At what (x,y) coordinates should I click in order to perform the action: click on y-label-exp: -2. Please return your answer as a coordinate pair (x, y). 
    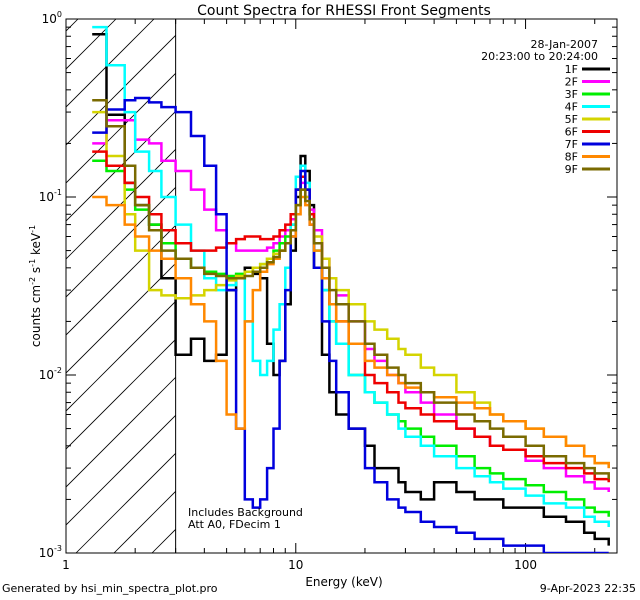
    Looking at the image, I should click on (32, 281).